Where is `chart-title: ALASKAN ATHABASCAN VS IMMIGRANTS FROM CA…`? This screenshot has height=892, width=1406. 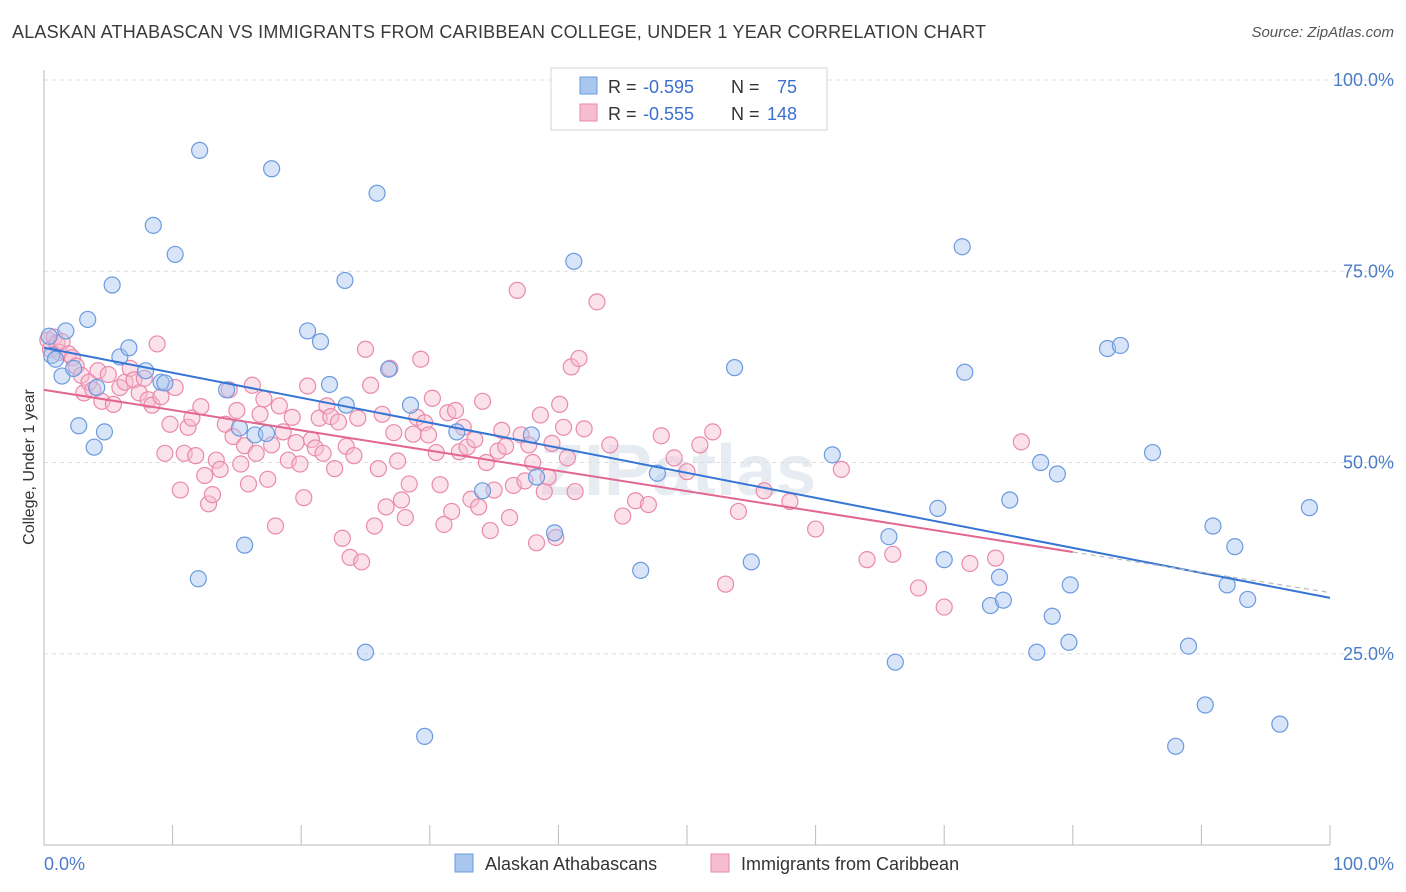
chart-title: ALASKAN ATHABASCAN VS IMMIGRANTS FROM CA… is located at coordinates (499, 32).